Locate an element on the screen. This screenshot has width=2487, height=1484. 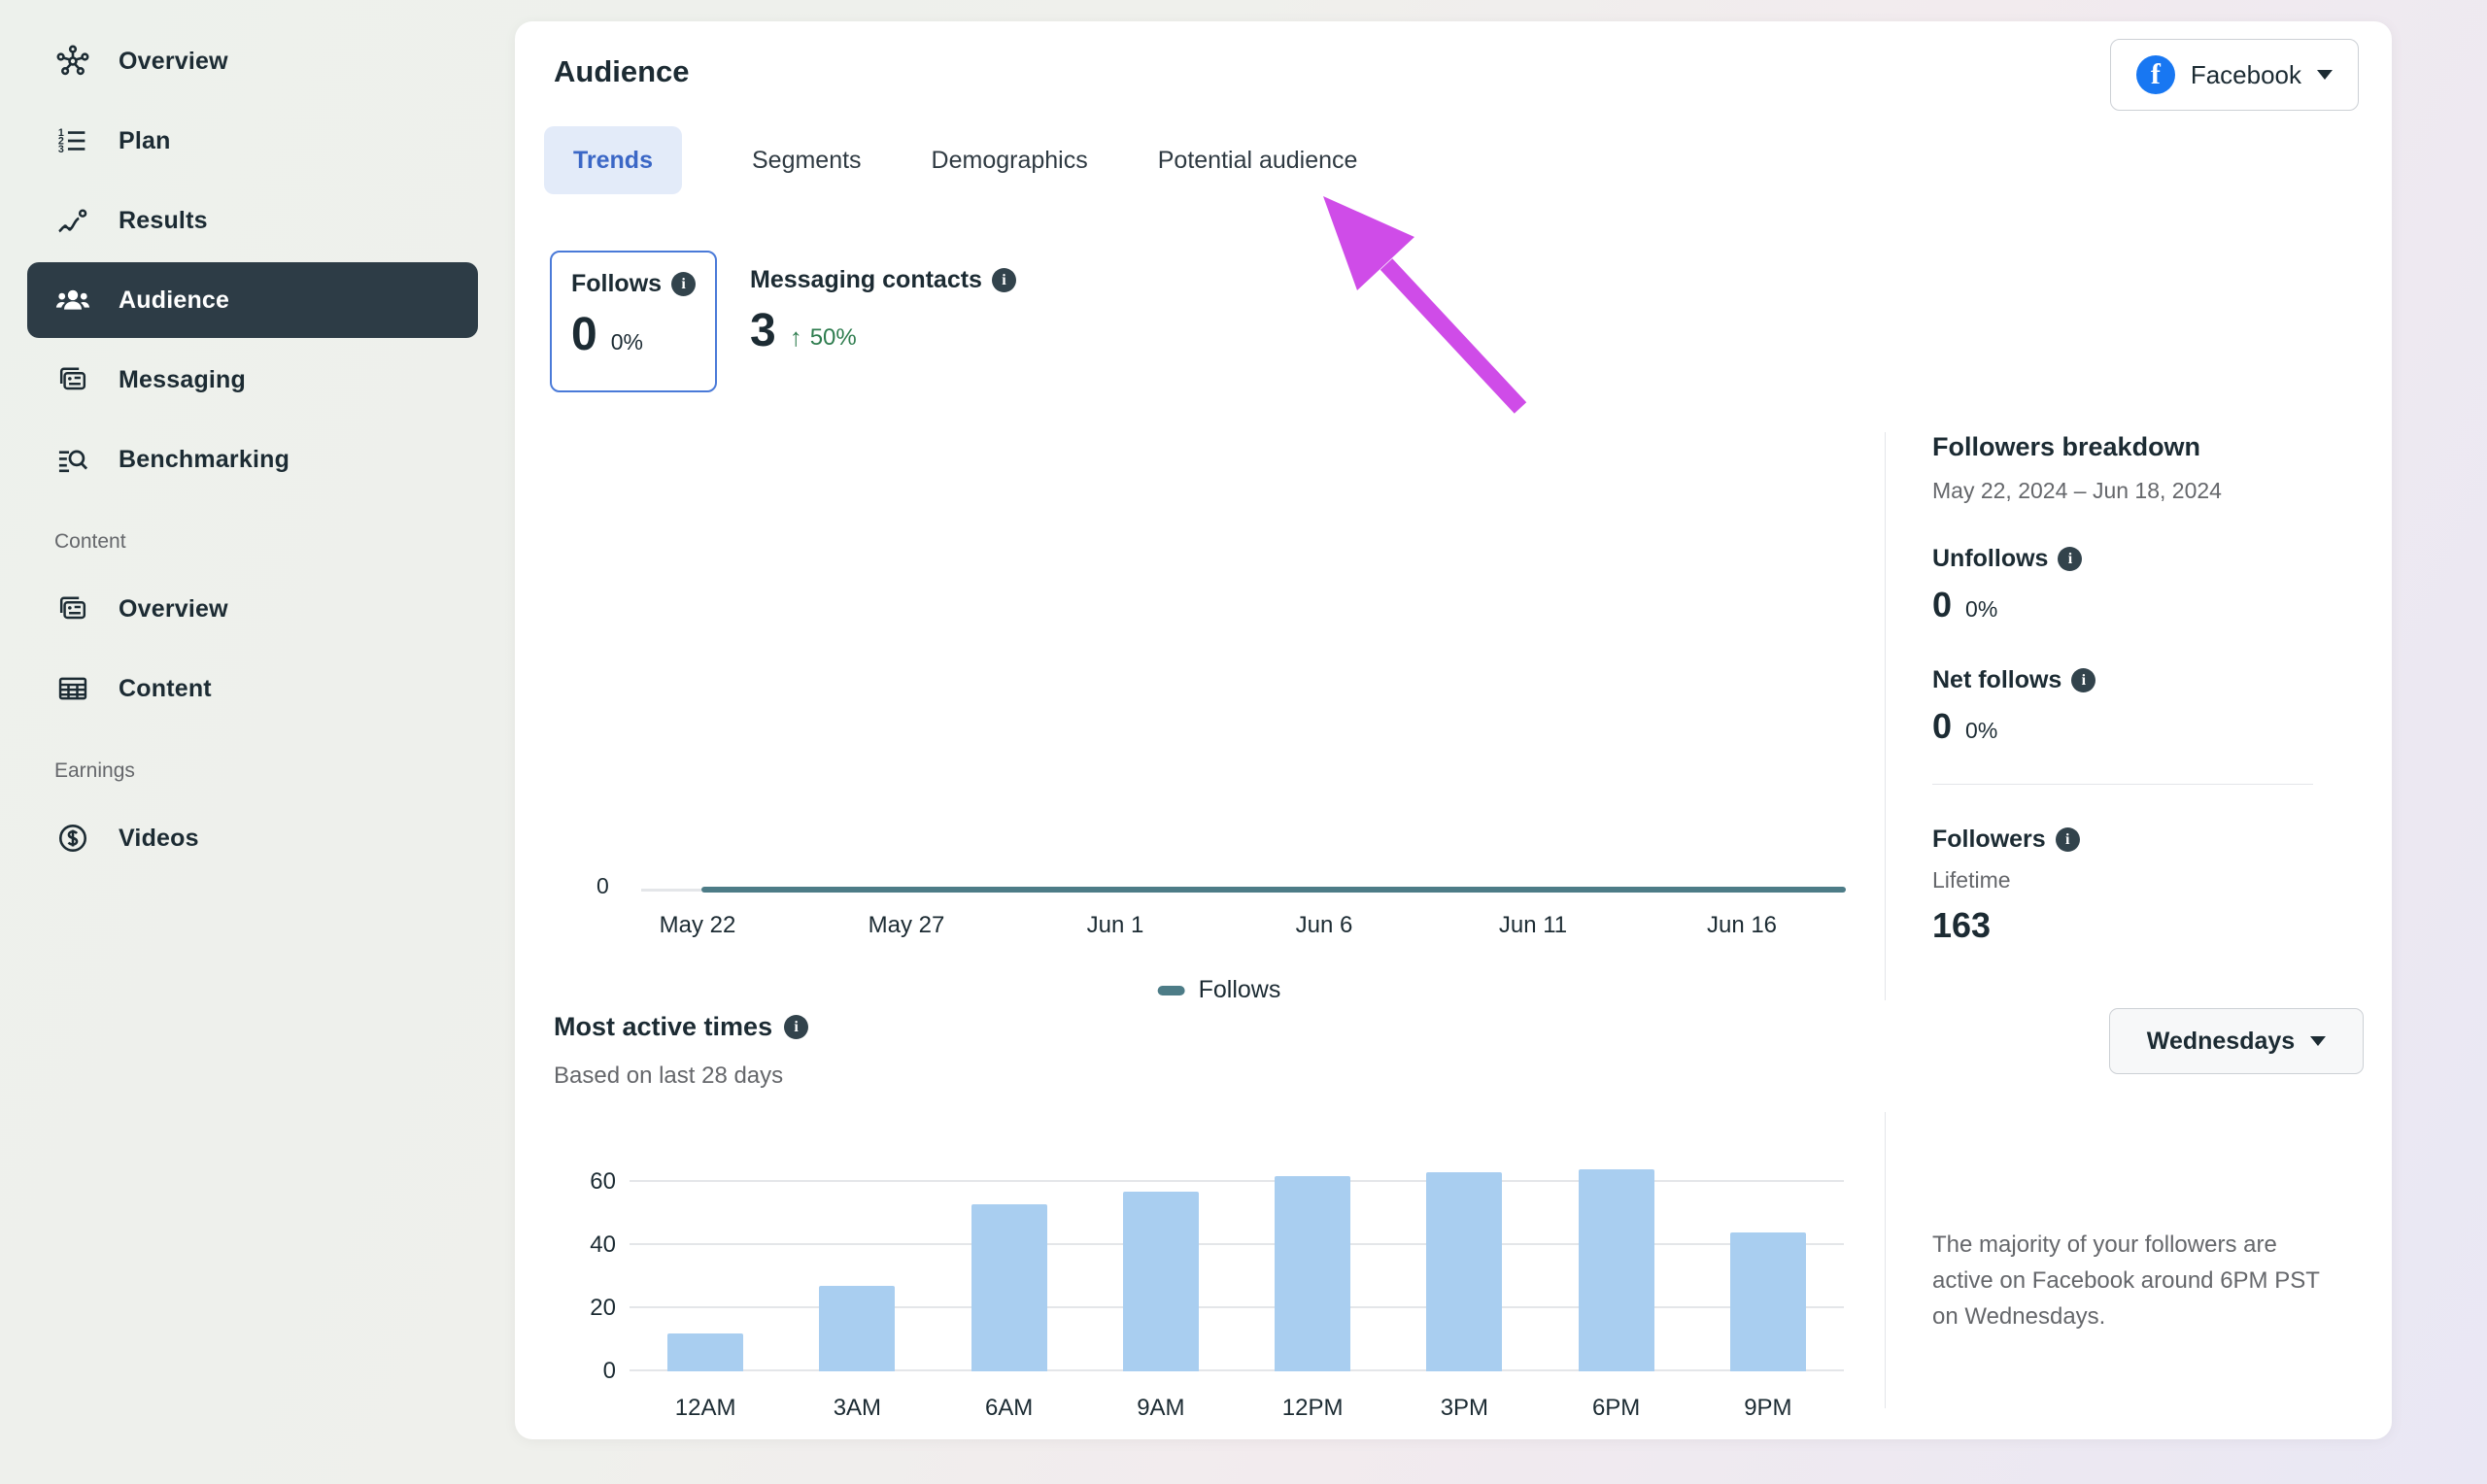
dollar-circle-icon is located at coordinates (72, 838).